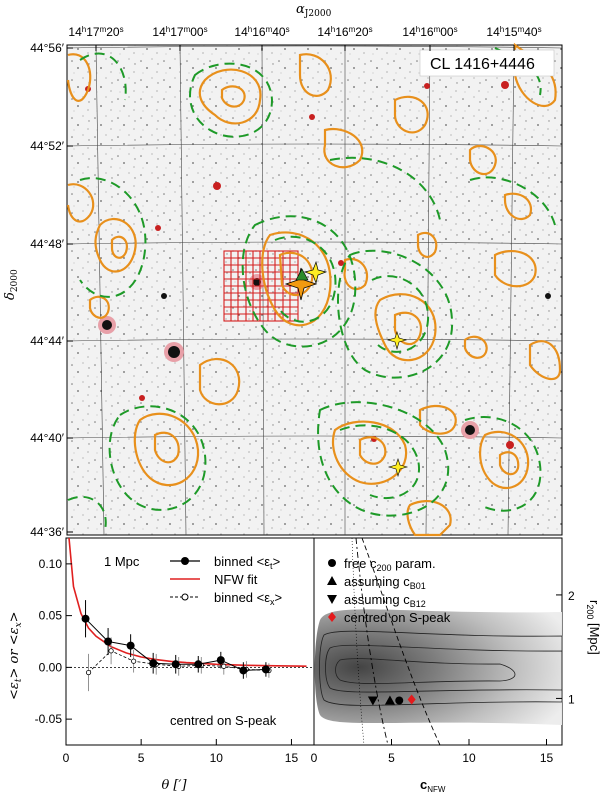  I want to click on ra-tick-label: 14h16m40s, so click(261, 32).